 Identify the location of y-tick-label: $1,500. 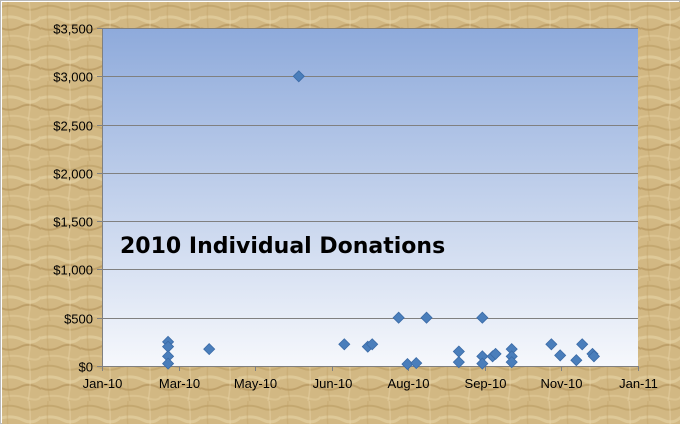
(73, 222).